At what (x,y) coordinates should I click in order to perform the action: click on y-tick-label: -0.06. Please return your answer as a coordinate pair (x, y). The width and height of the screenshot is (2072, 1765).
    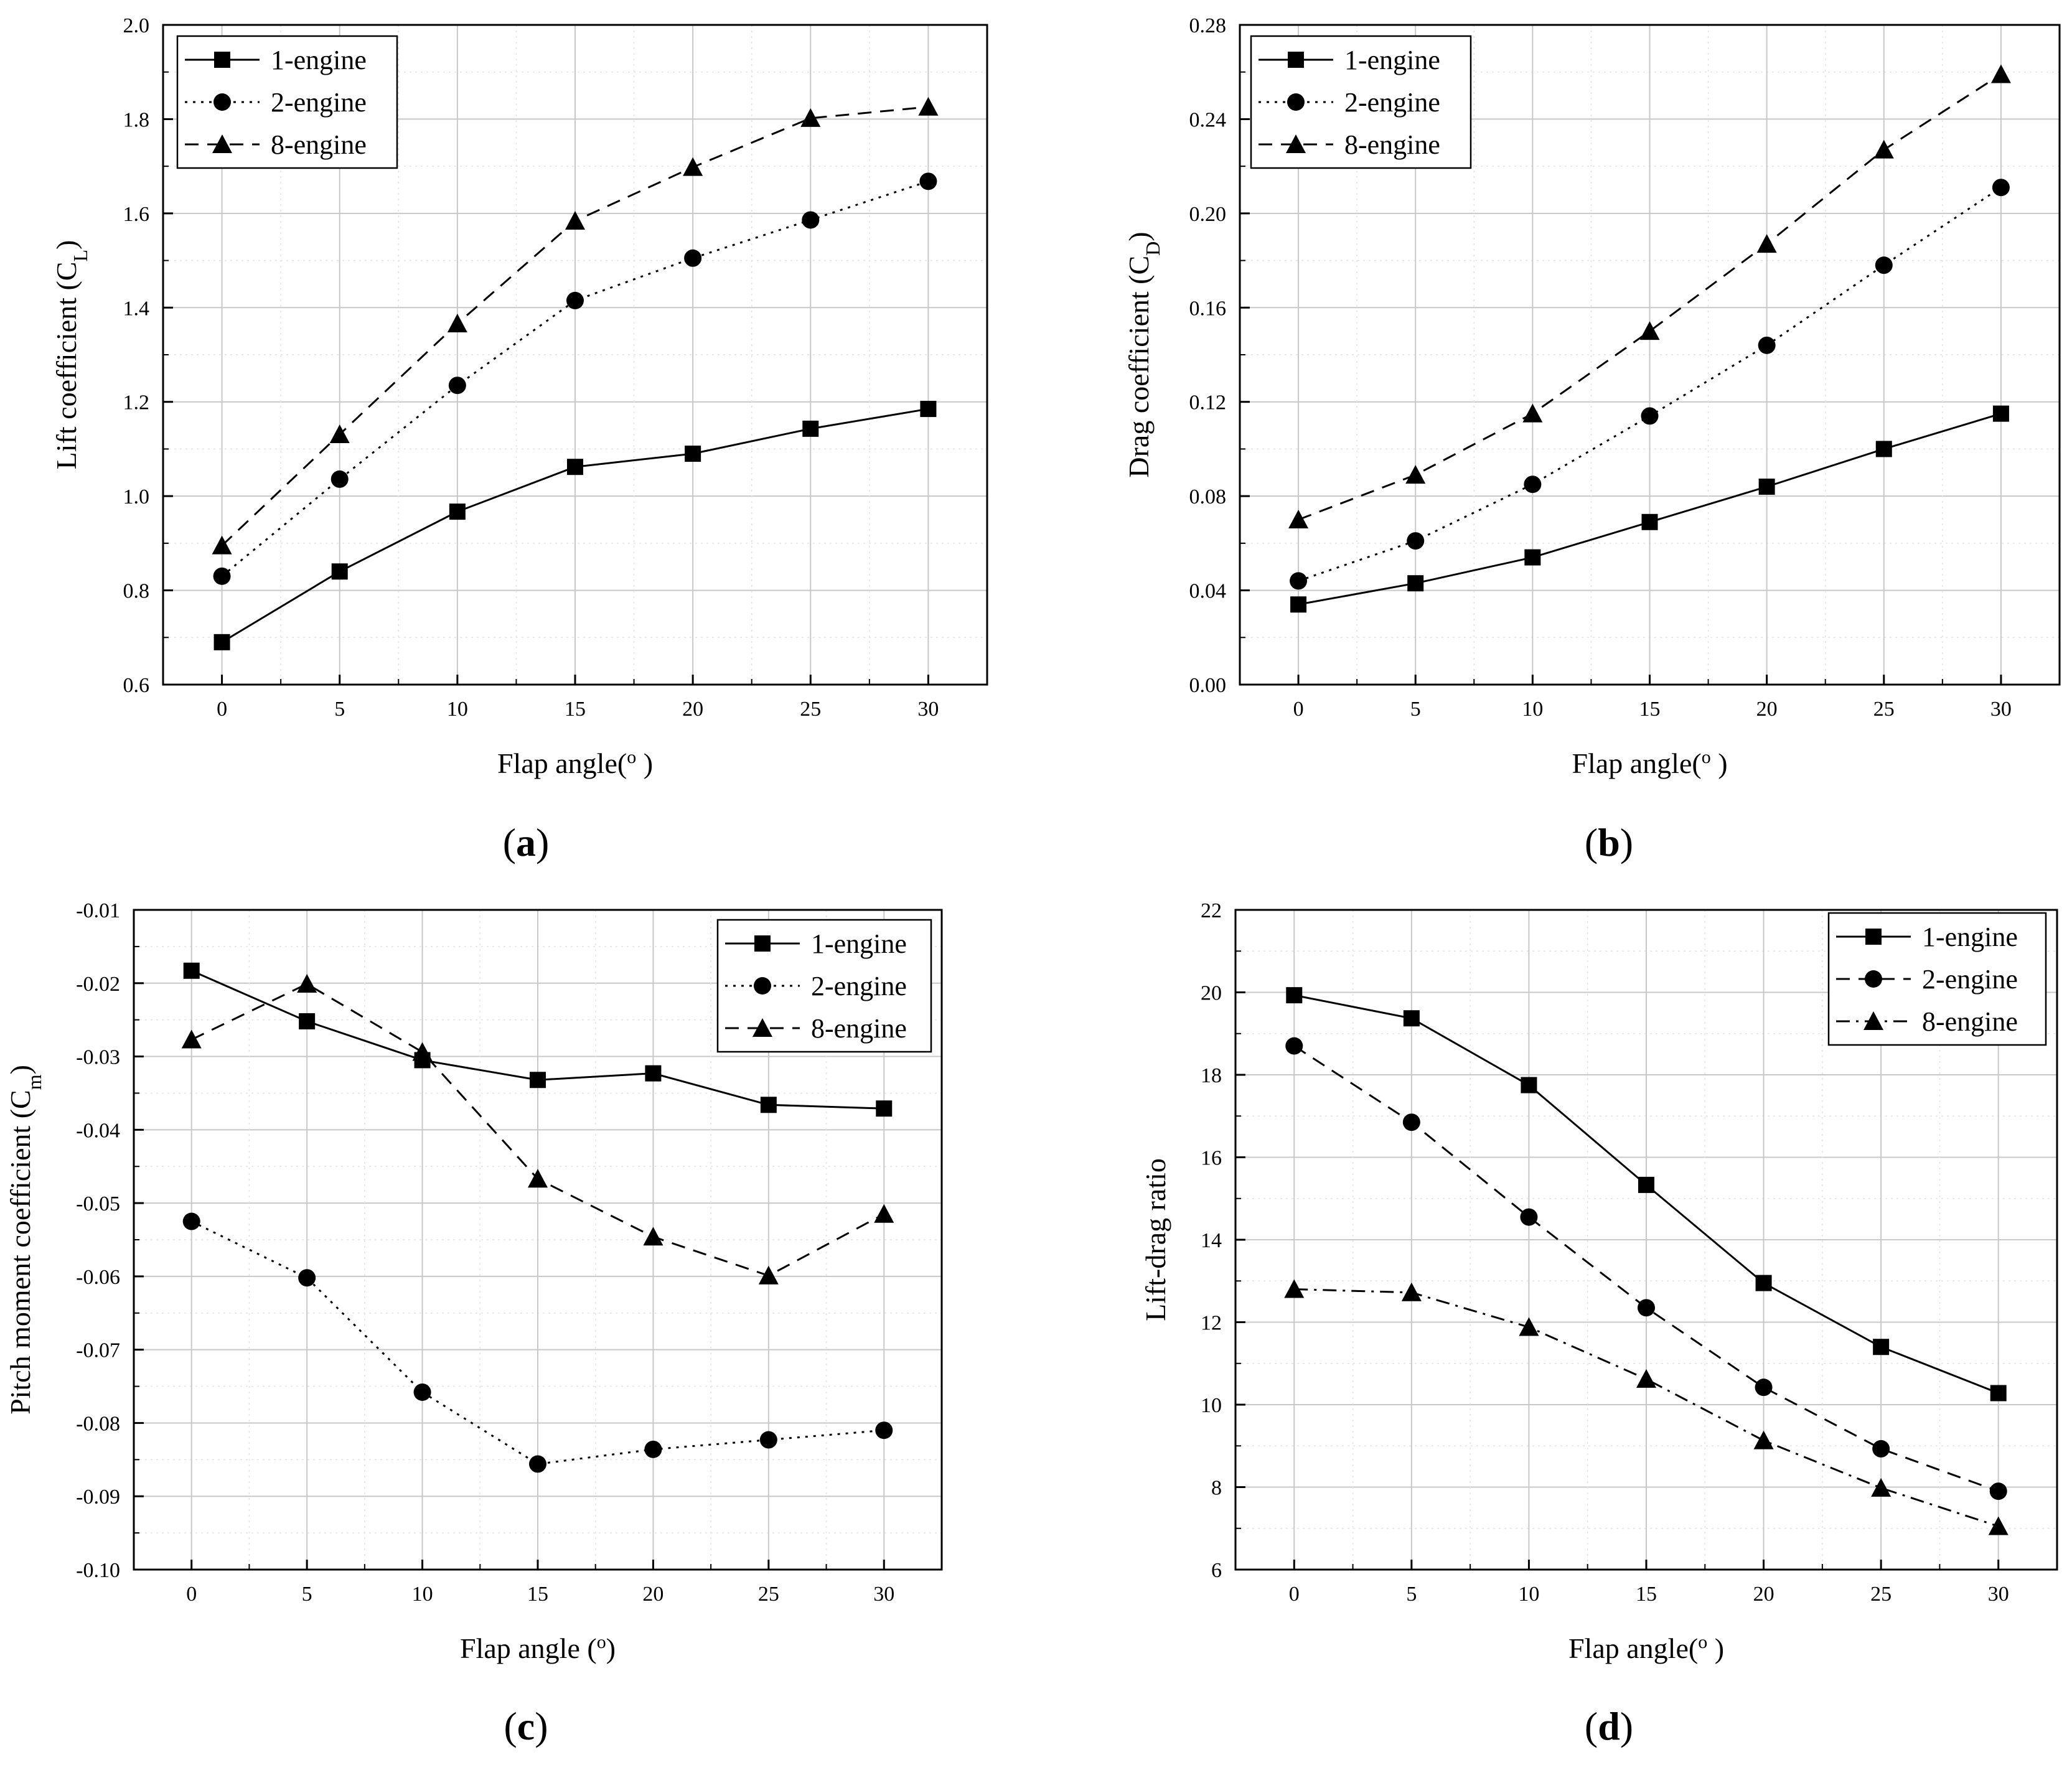
    Looking at the image, I should click on (98, 1277).